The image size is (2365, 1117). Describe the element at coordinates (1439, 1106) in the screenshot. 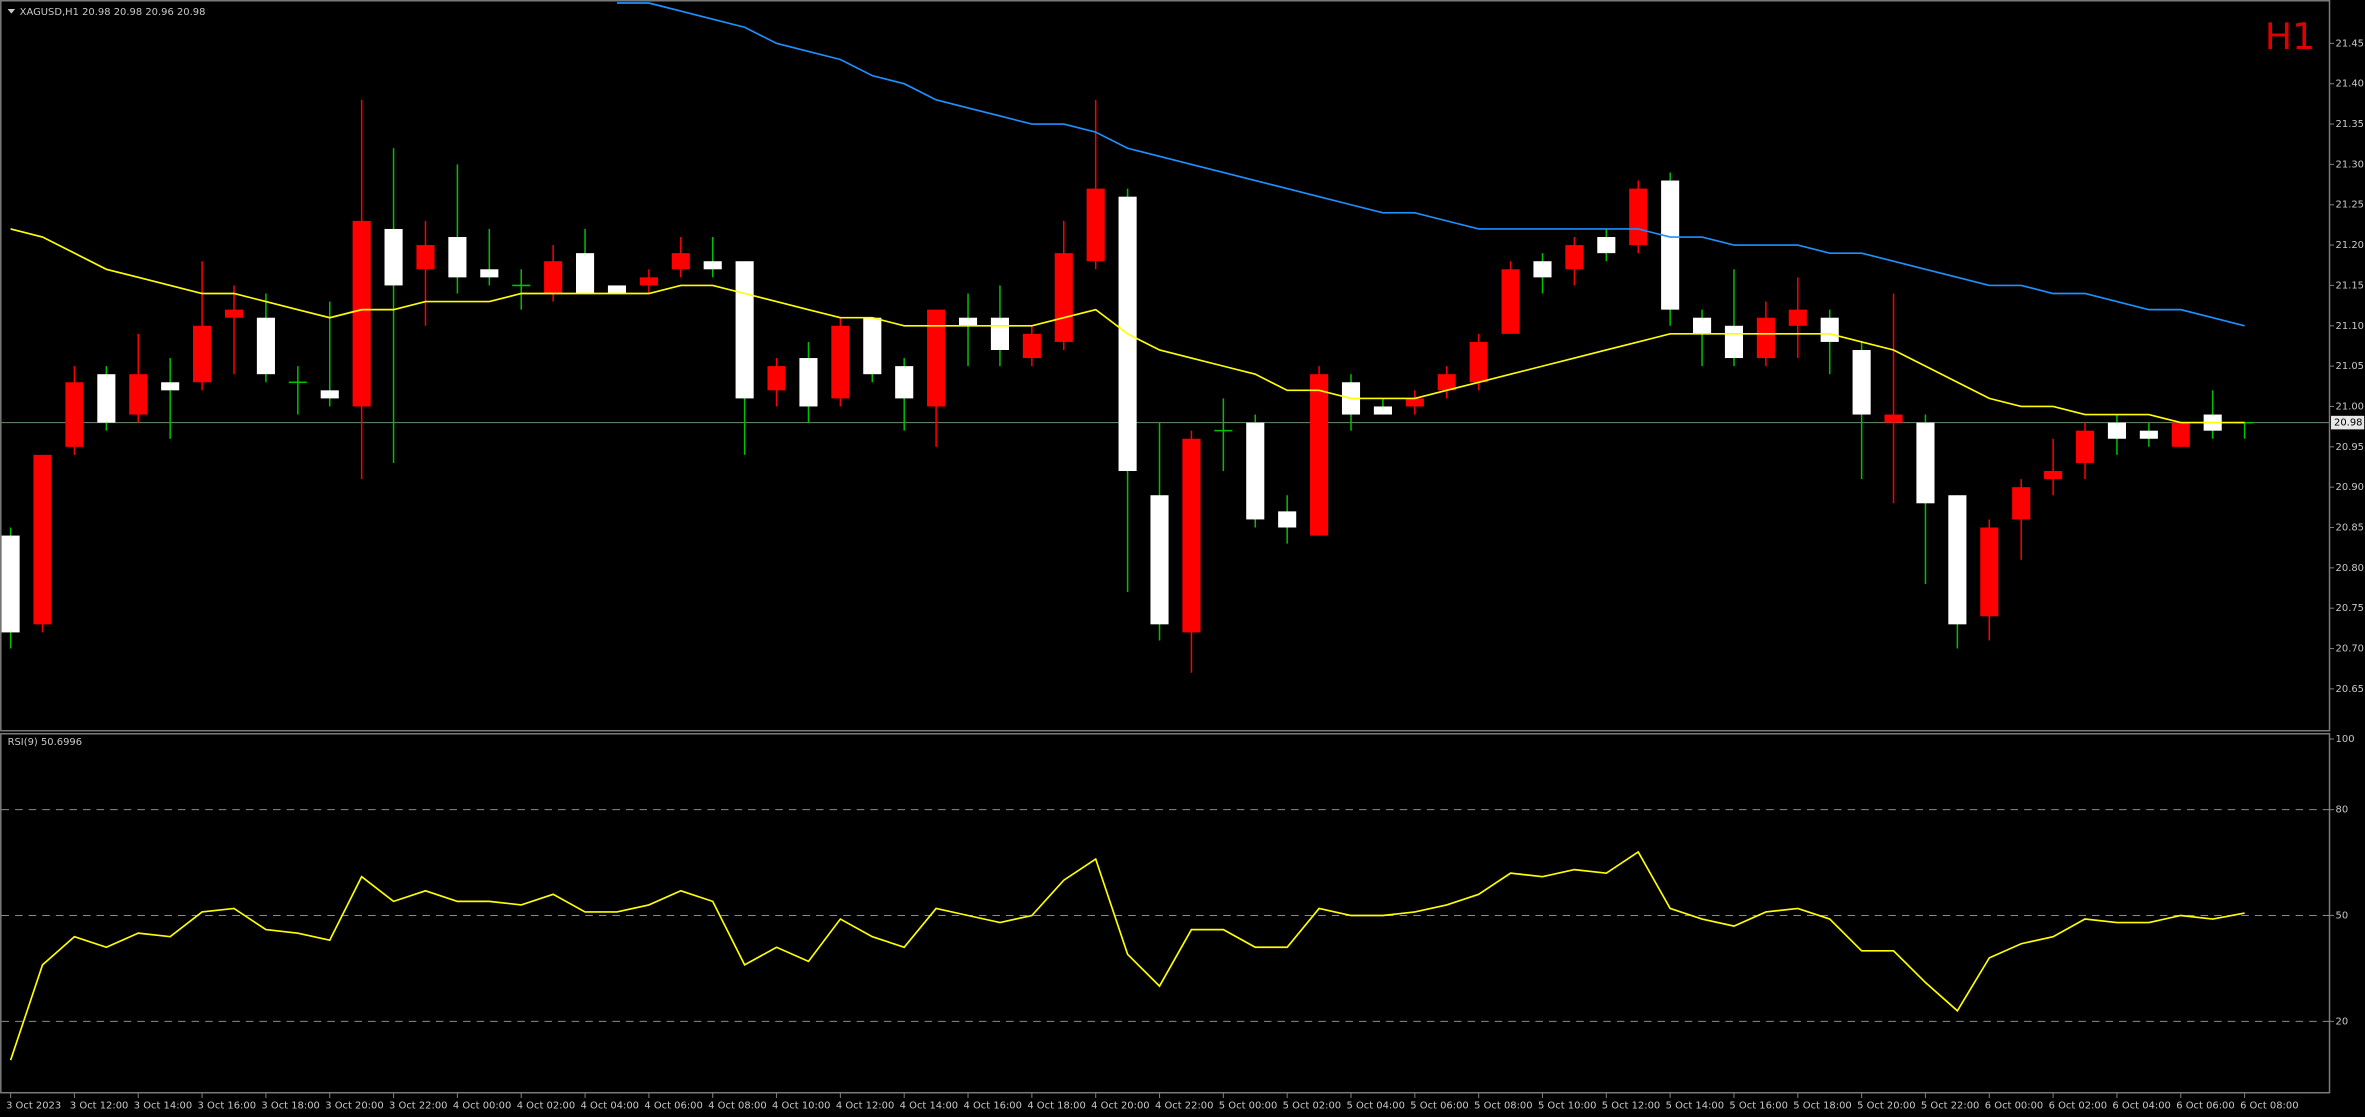

I see `x-tick-label: 5 Oct 06:00` at that location.